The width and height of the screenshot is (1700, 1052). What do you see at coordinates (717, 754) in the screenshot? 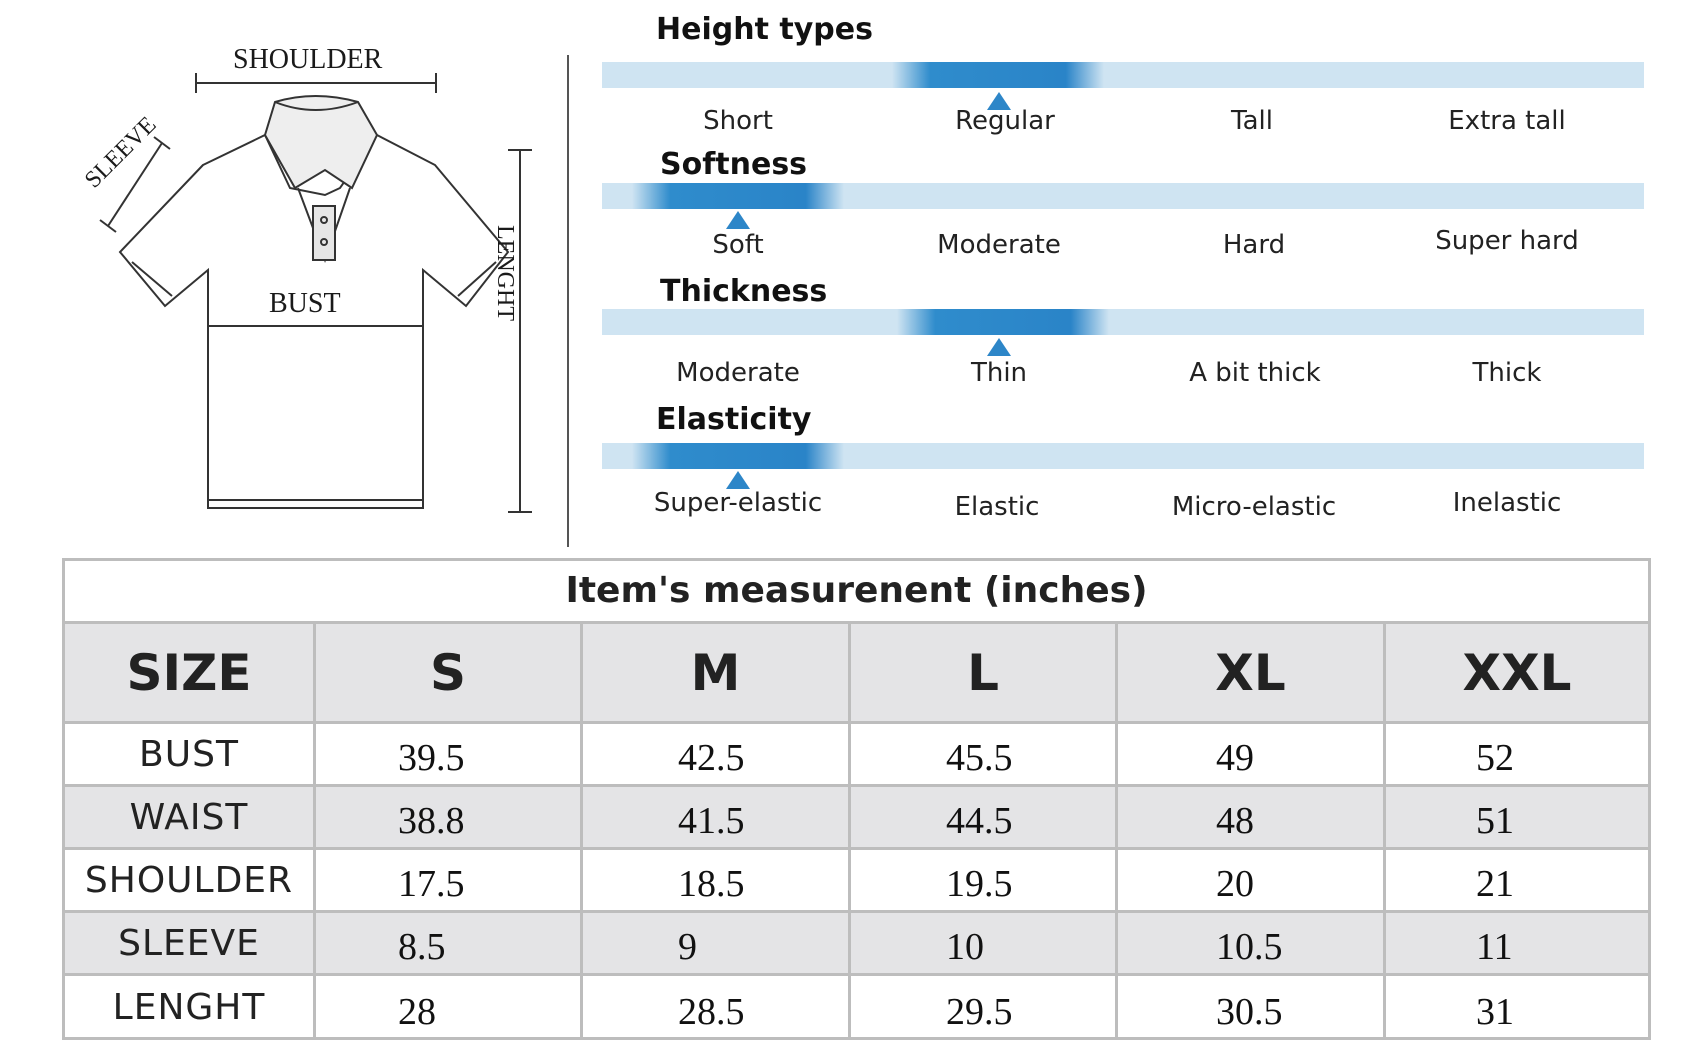
I see `table-cell: 42.5` at bounding box center [717, 754].